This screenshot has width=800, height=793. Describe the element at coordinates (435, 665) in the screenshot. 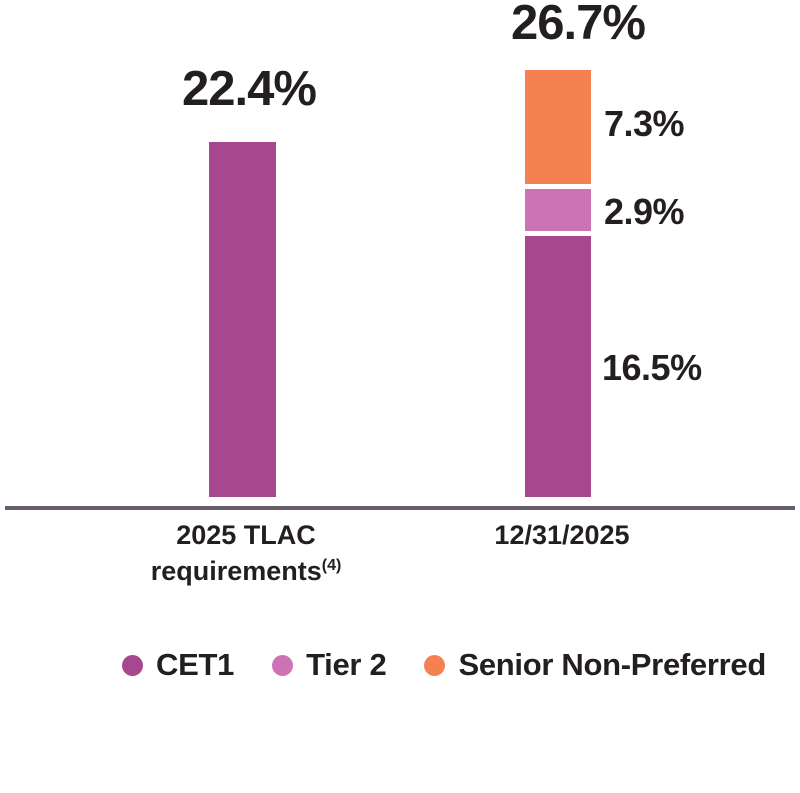

I see `legend-swatch-senior-non-preferred-icon` at that location.